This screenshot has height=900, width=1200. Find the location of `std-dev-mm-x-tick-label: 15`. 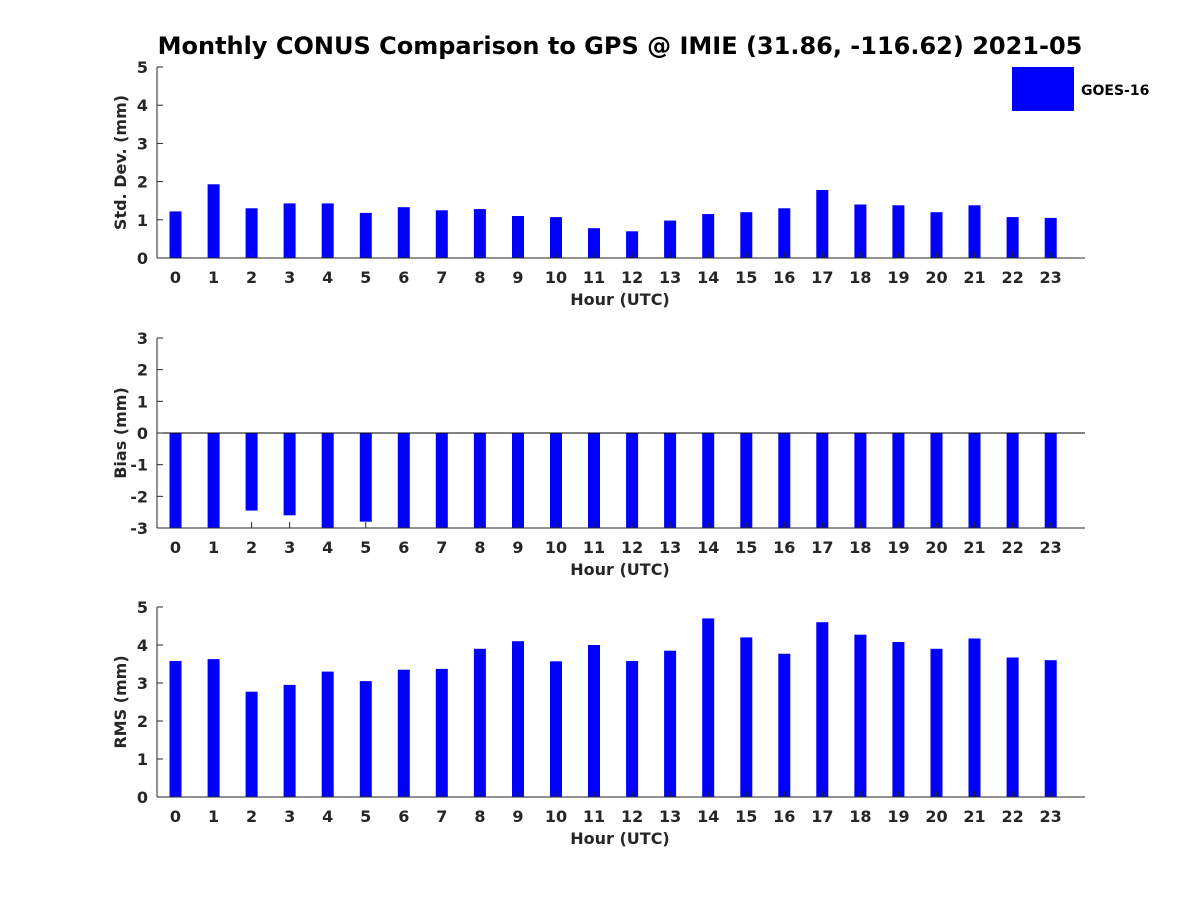

std-dev-mm-x-tick-label: 15 is located at coordinates (746, 277).